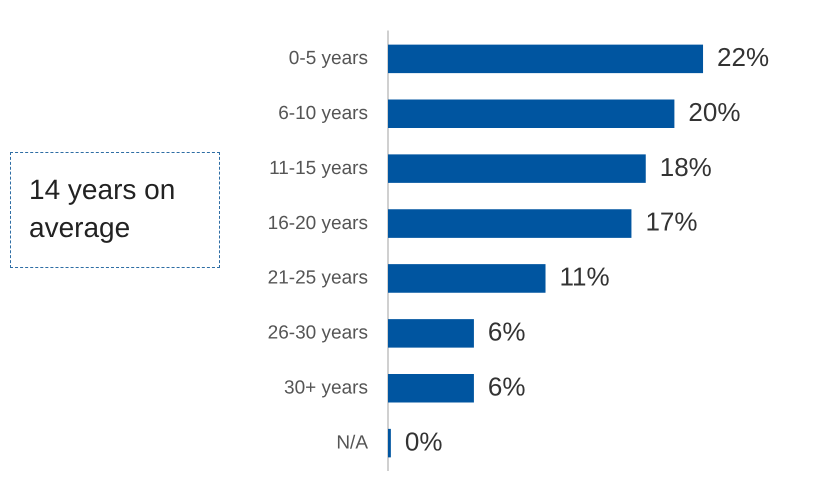 The image size is (831, 502). Describe the element at coordinates (318, 223) in the screenshot. I see `y-tick-label: 16-20 years` at that location.